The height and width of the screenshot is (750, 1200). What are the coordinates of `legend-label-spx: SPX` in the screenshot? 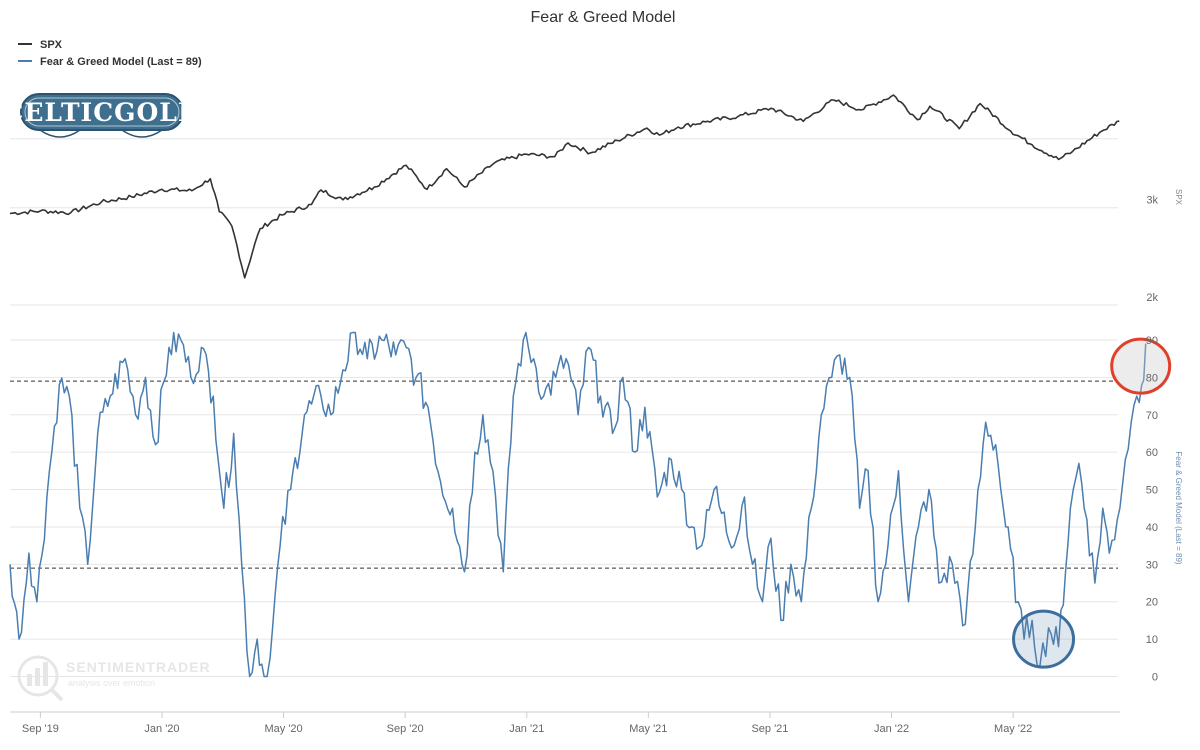 It's located at (51, 45).